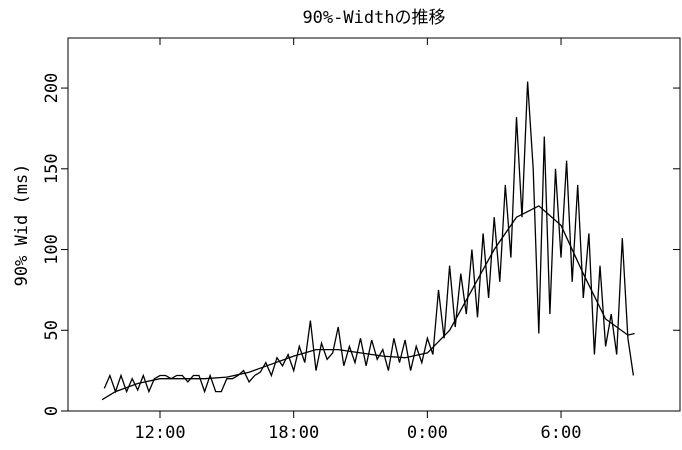 This screenshot has width=682, height=450. What do you see at coordinates (427, 433) in the screenshot?
I see `x-tick-label: 0:00` at bounding box center [427, 433].